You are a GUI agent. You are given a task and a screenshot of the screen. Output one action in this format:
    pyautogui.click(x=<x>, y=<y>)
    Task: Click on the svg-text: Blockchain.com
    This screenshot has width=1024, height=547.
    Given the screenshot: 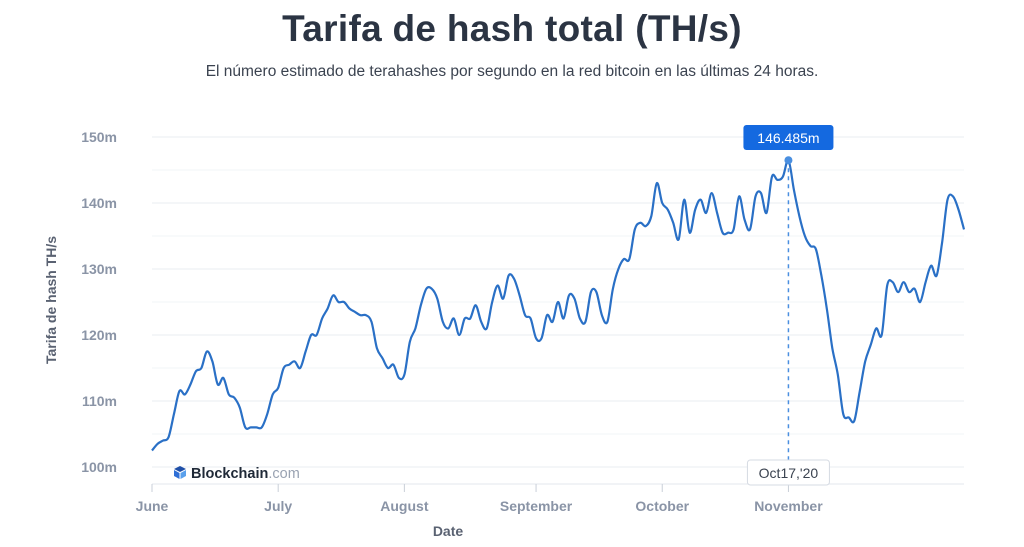 What is the action you would take?
    pyautogui.click(x=245, y=474)
    